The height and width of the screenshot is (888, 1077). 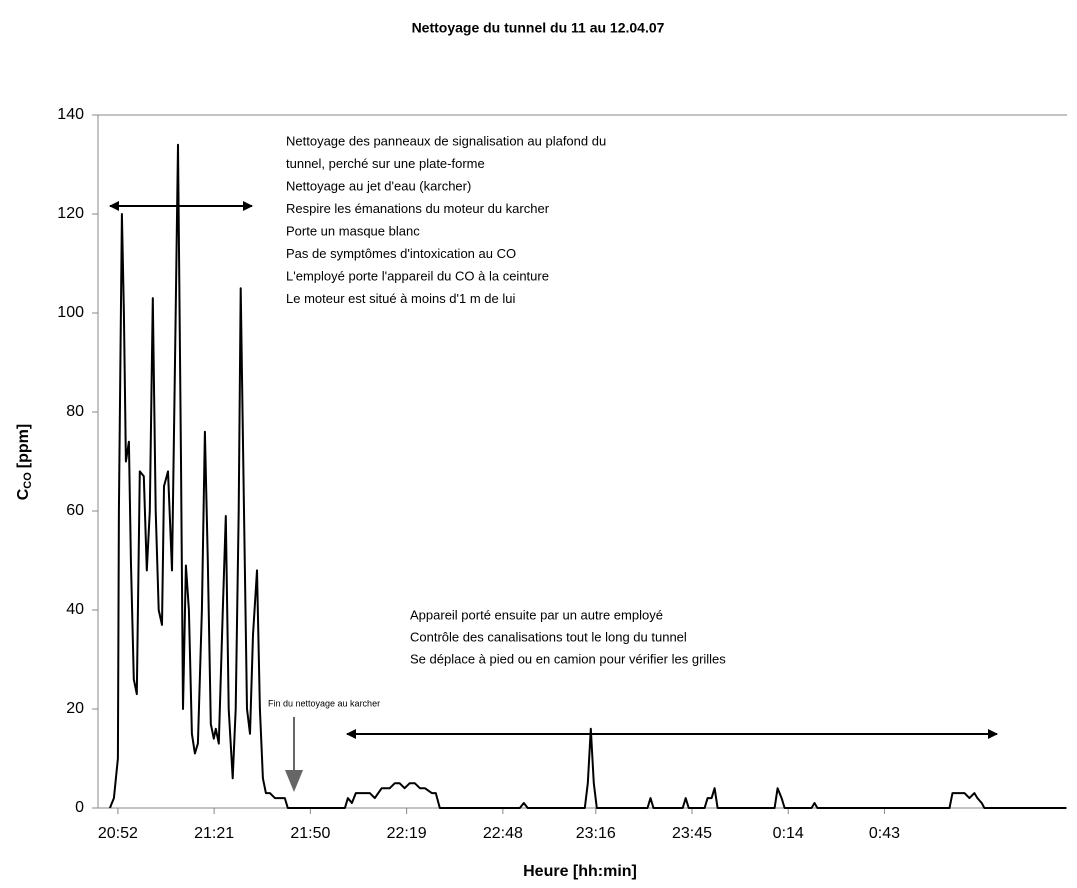 I want to click on y-tick-label: 0, so click(x=79, y=807).